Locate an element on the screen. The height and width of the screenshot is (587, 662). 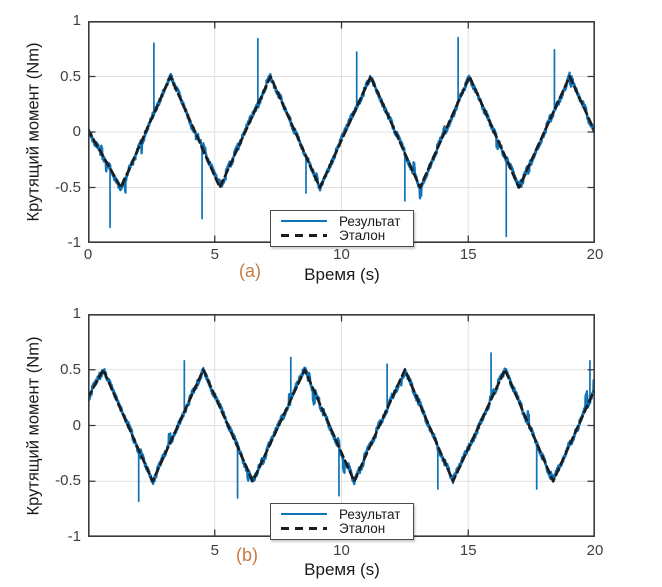
subplot-b-caption: (b) is located at coordinates (247, 555).